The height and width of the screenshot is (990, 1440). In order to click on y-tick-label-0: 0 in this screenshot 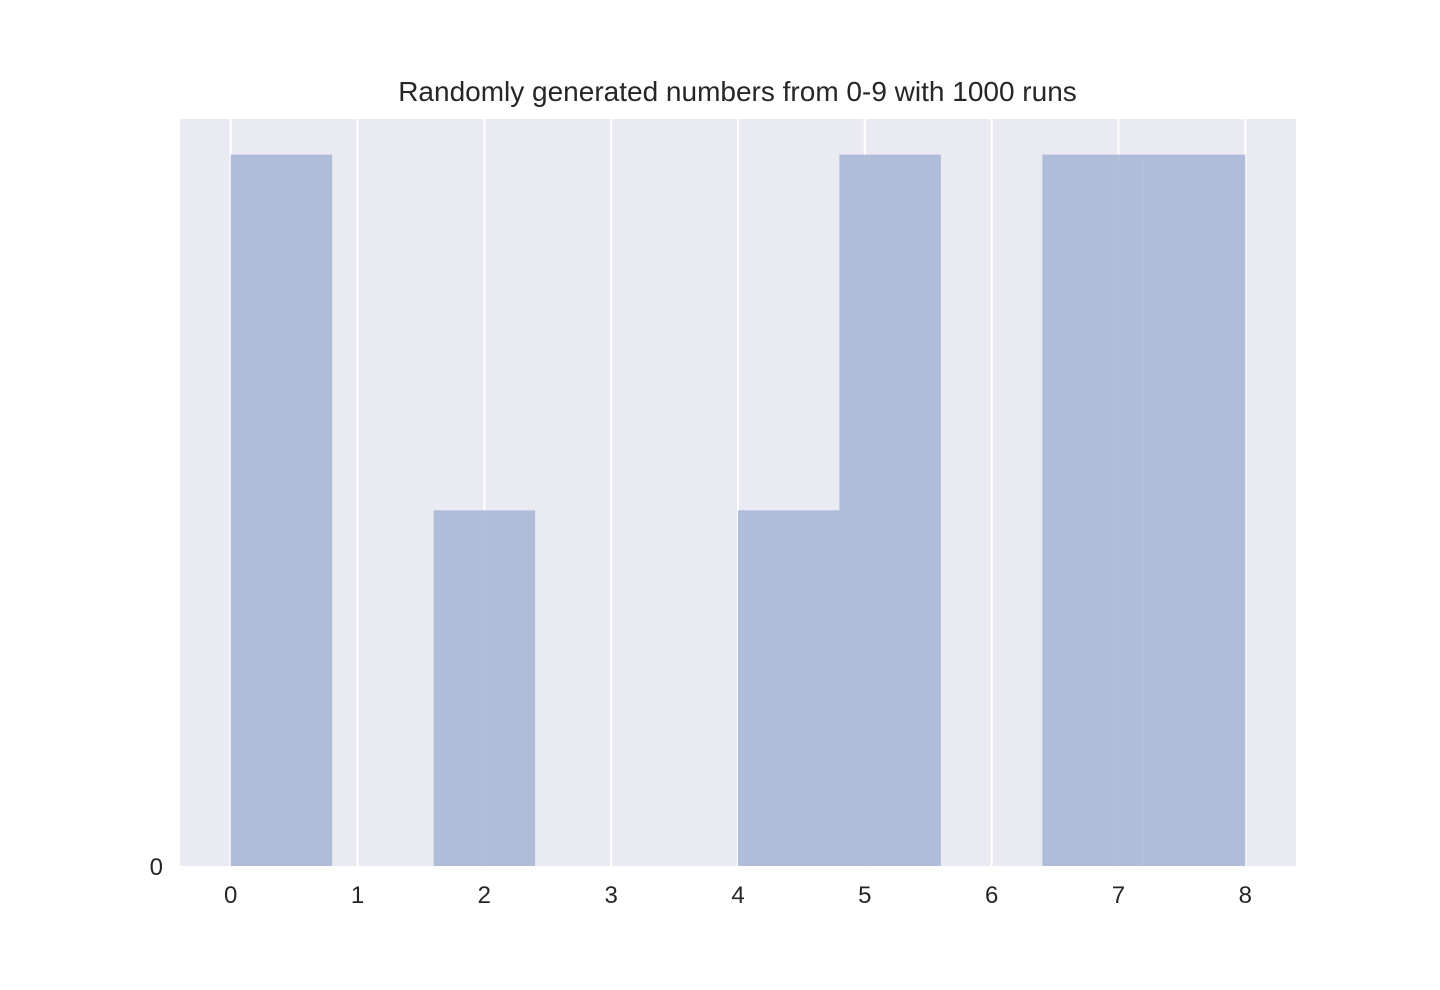, I will do `click(156, 867)`.